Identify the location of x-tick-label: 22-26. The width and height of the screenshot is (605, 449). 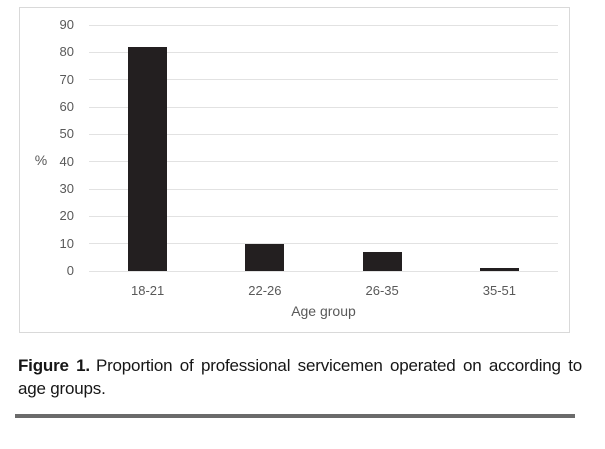
(265, 290).